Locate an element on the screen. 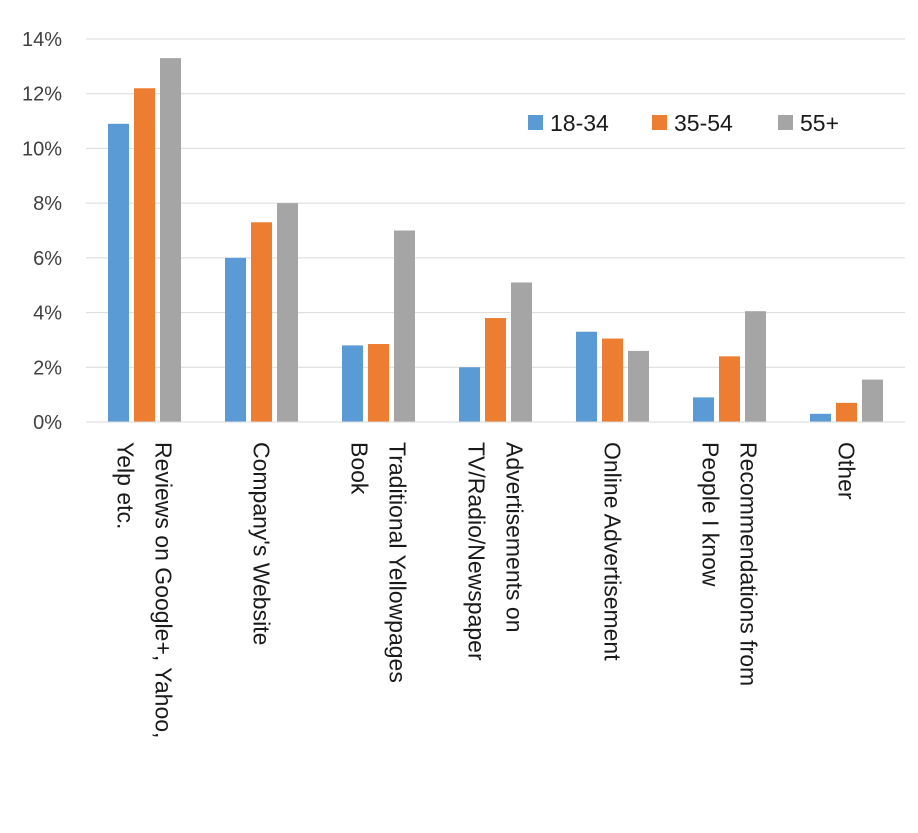  y-tick-label: 8% is located at coordinates (47, 204).